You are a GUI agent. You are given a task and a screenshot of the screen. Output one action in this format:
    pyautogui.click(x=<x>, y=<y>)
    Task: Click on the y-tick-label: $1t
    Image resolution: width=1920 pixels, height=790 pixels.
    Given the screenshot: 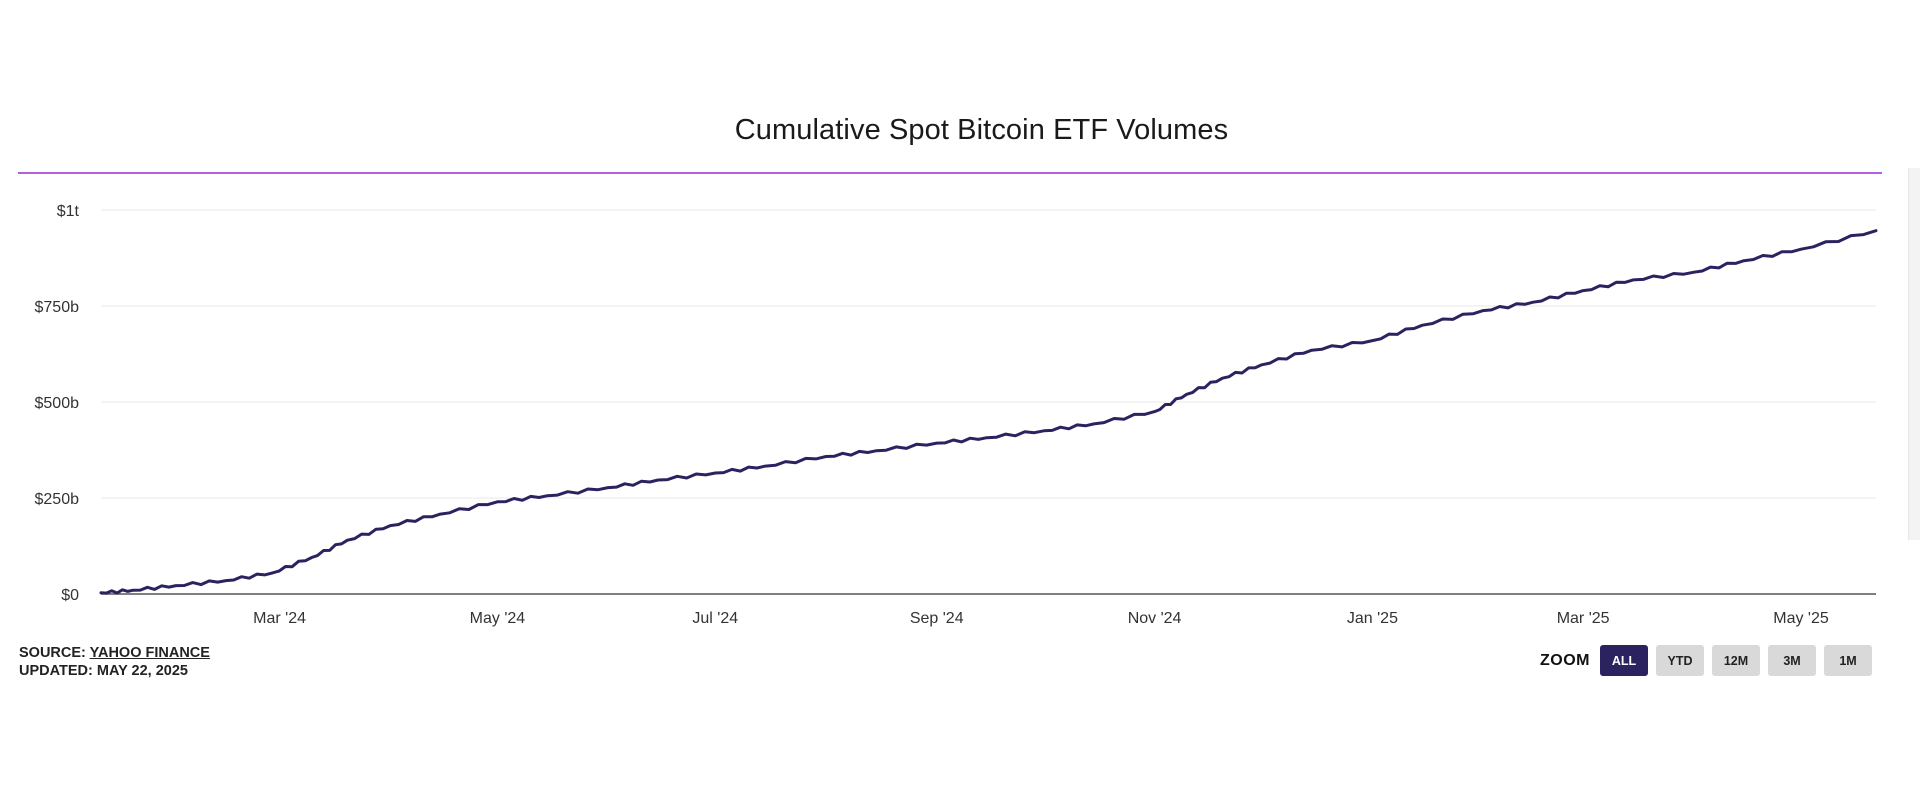 What is the action you would take?
    pyautogui.click(x=68, y=211)
    